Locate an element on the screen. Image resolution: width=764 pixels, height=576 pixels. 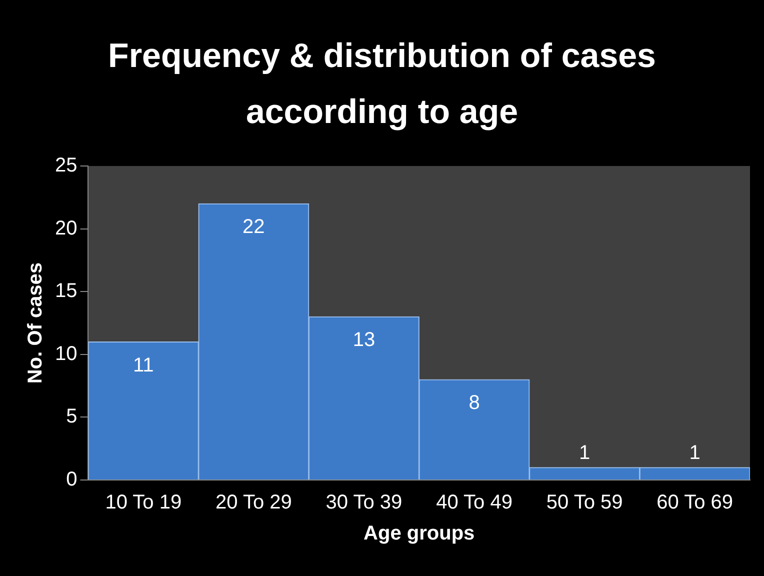
x-axis-title: Age groups is located at coordinates (419, 533).